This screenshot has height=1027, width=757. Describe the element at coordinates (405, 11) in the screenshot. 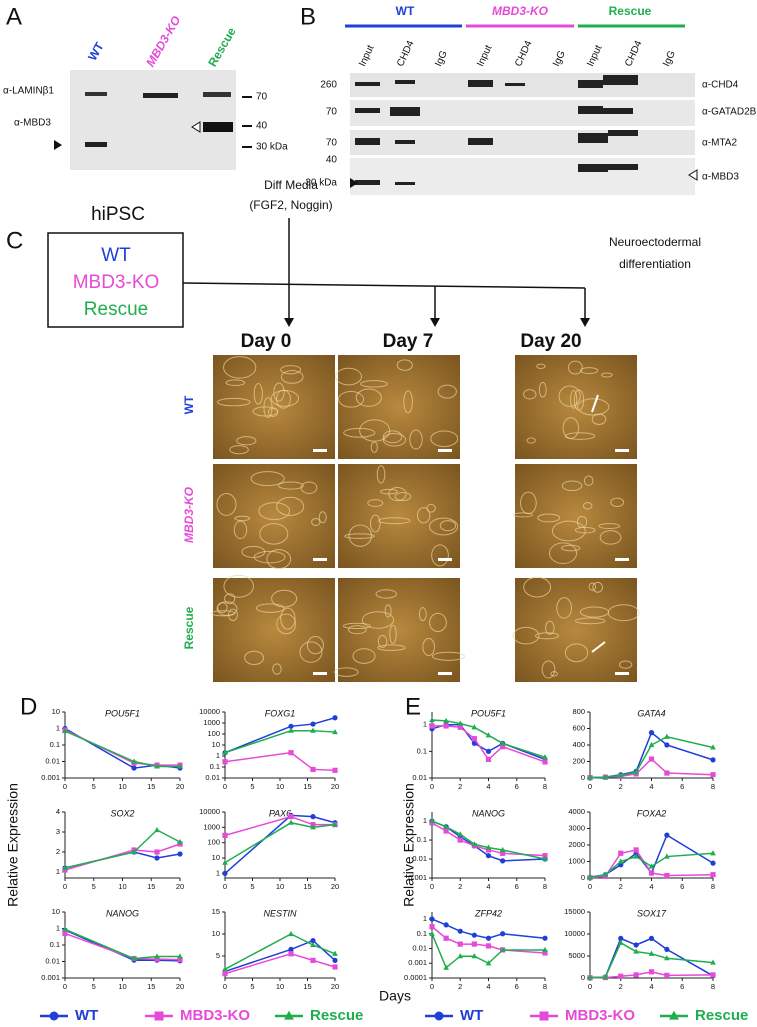

I see `group-label: WT` at that location.